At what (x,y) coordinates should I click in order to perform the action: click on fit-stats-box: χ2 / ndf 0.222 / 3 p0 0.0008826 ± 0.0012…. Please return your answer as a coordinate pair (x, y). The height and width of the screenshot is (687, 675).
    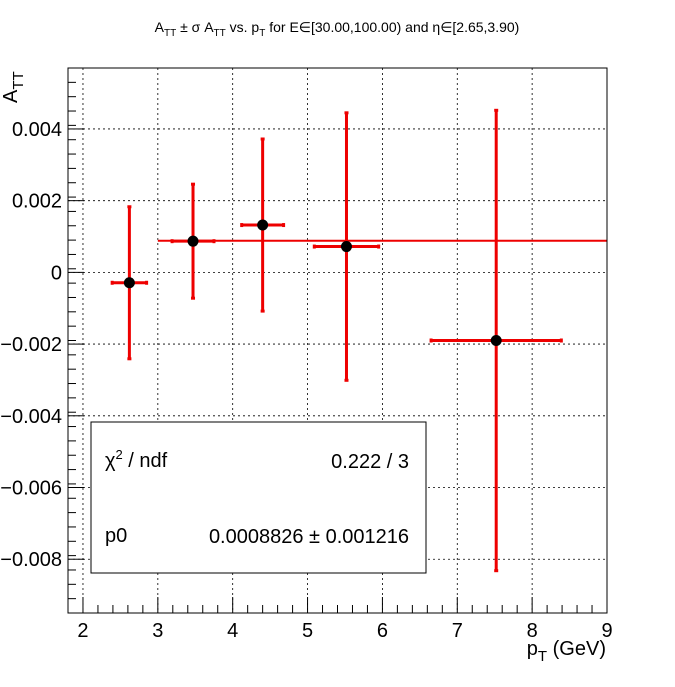
    Looking at the image, I should click on (258, 497).